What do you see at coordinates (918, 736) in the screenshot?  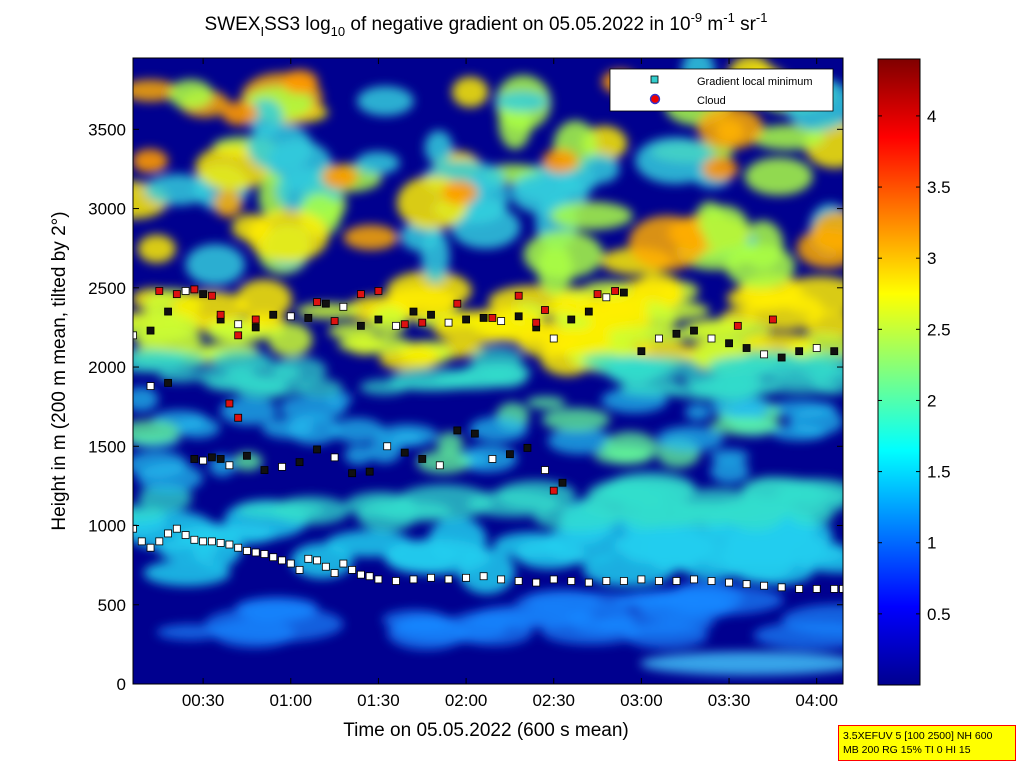 I see `config-line-1: 3.5XEFUV 5 [100 2500] NH 600` at bounding box center [918, 736].